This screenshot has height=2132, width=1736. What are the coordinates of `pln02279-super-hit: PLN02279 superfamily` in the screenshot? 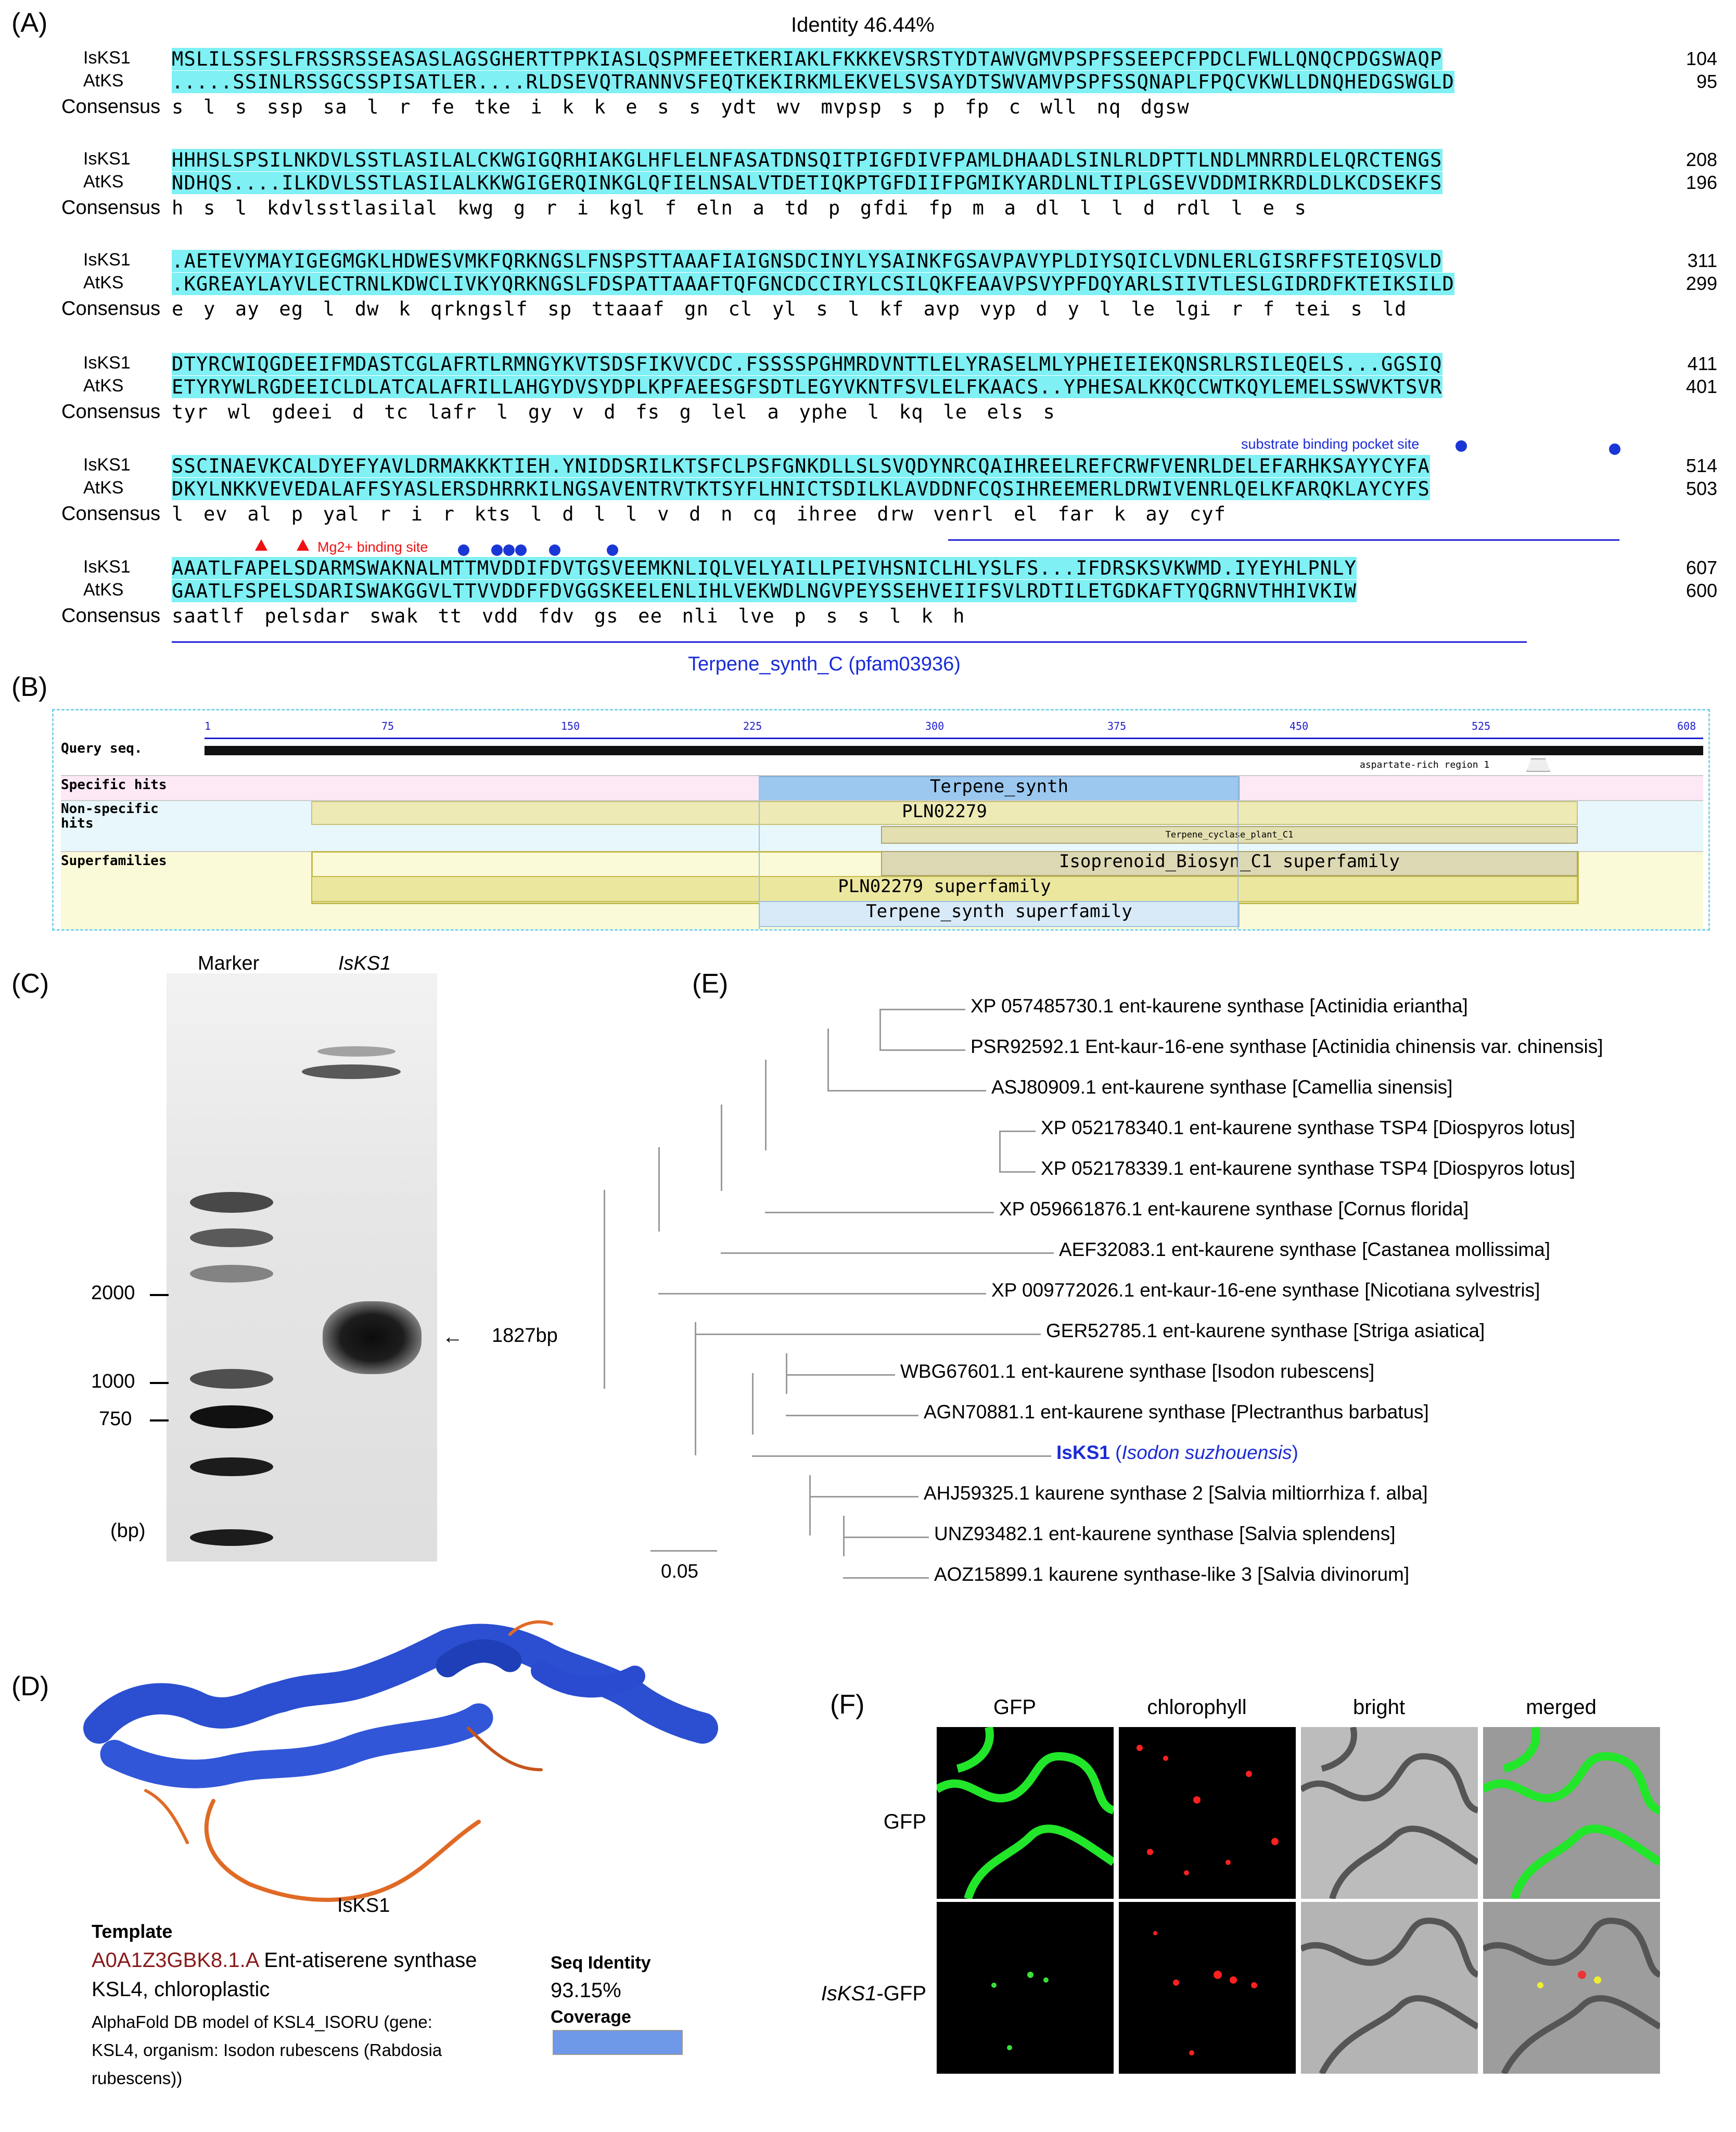 It's located at (944, 889).